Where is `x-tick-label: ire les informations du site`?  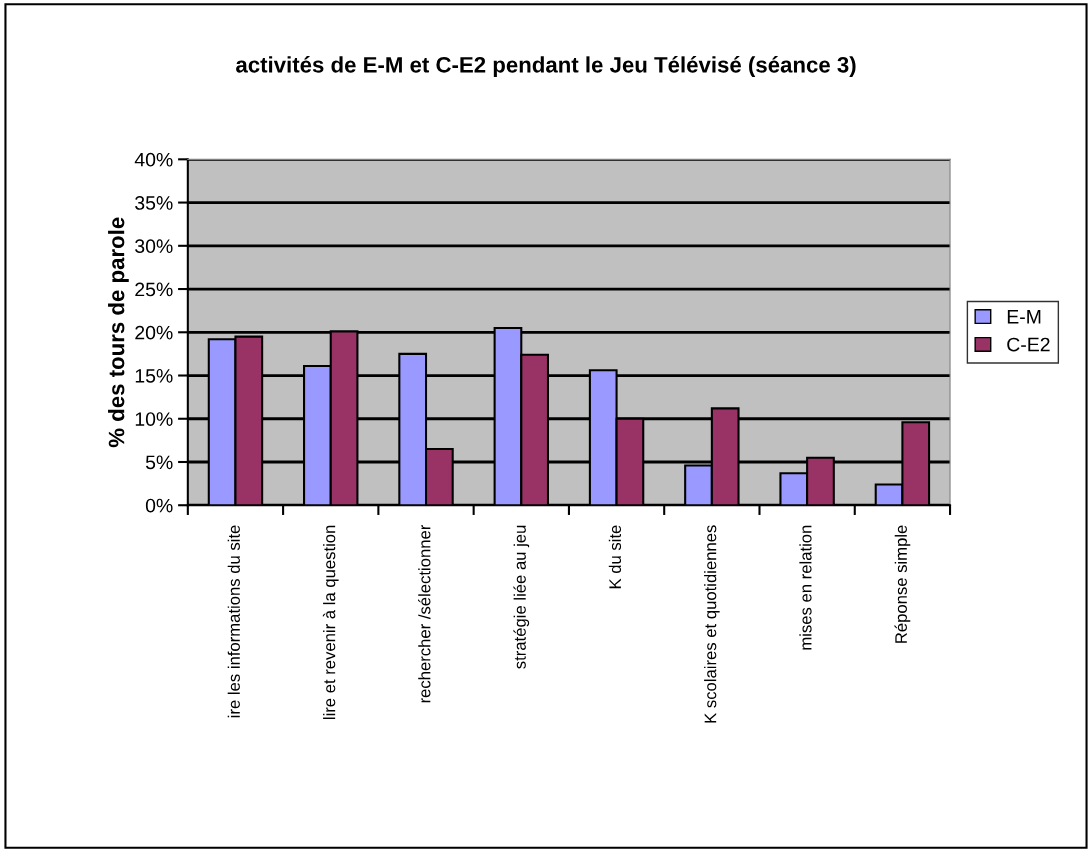 x-tick-label: ire les informations du site is located at coordinates (233, 621).